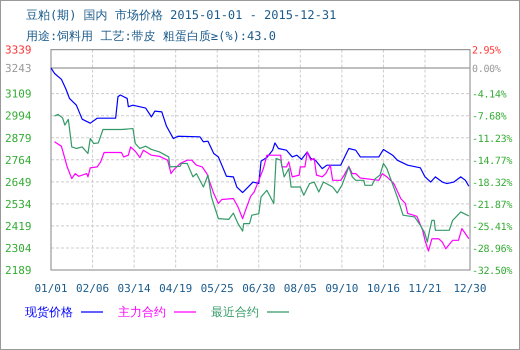 This screenshot has height=350, width=520. I want to click on y2-tick-label: -14.77%, so click(492, 161).